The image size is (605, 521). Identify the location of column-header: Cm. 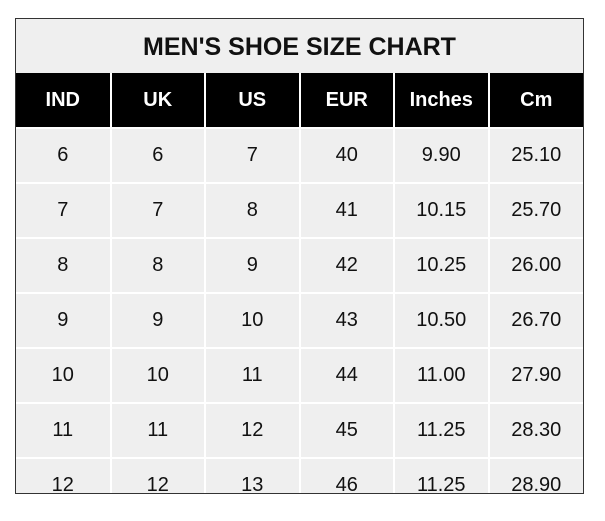
(535, 100).